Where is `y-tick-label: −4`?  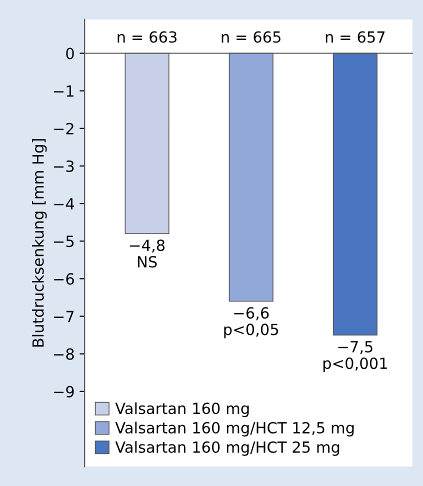 y-tick-label: −4 is located at coordinates (64, 204).